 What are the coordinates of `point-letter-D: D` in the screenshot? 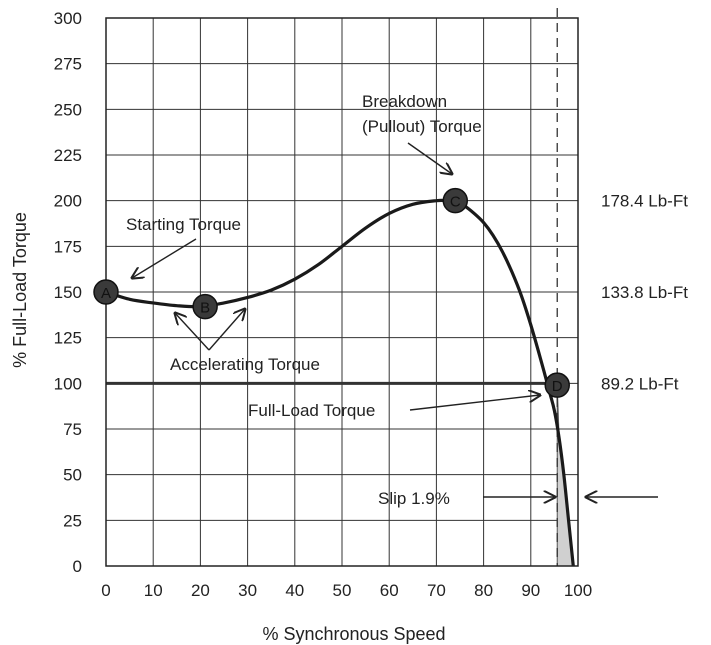 It's located at (557, 386).